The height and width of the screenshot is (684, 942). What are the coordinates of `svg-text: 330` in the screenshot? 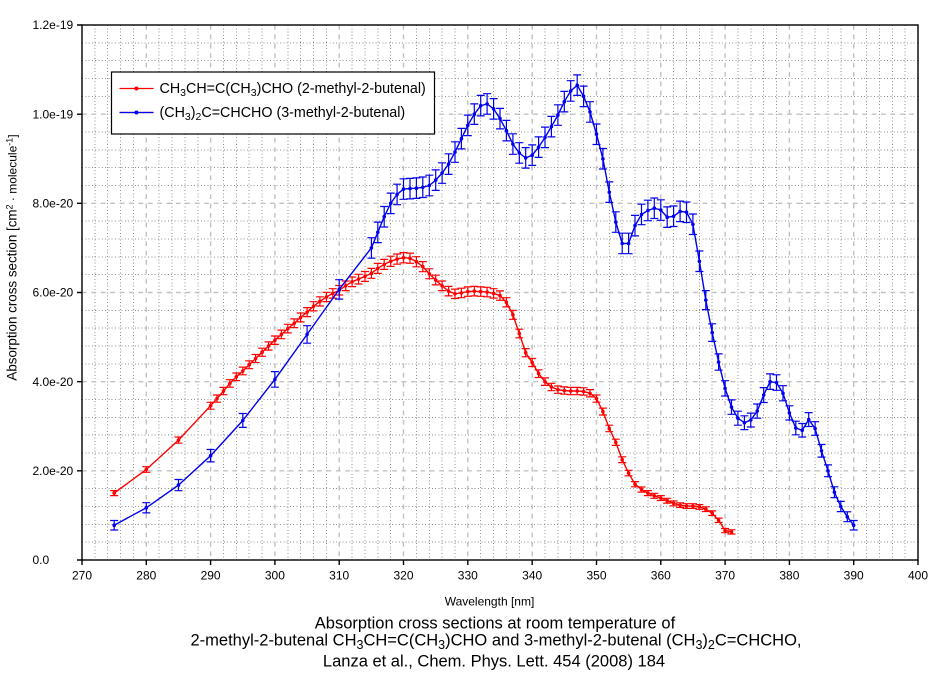 It's located at (468, 576).